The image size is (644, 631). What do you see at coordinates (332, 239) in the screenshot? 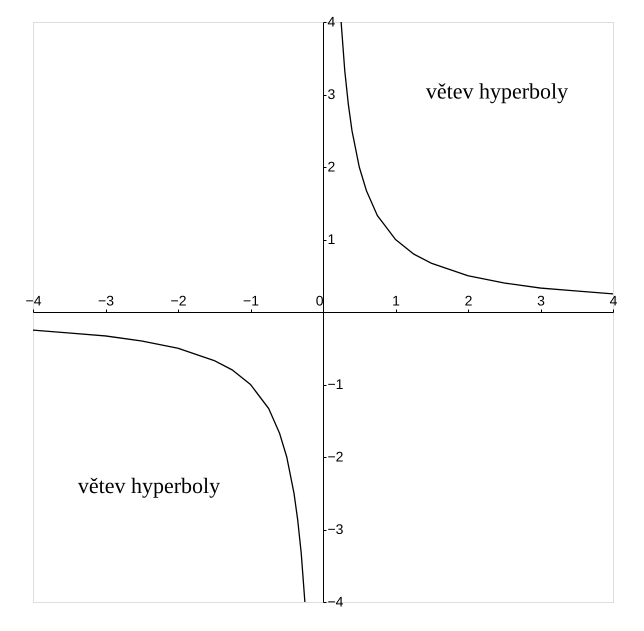
I see `y-tick-label: 1` at bounding box center [332, 239].